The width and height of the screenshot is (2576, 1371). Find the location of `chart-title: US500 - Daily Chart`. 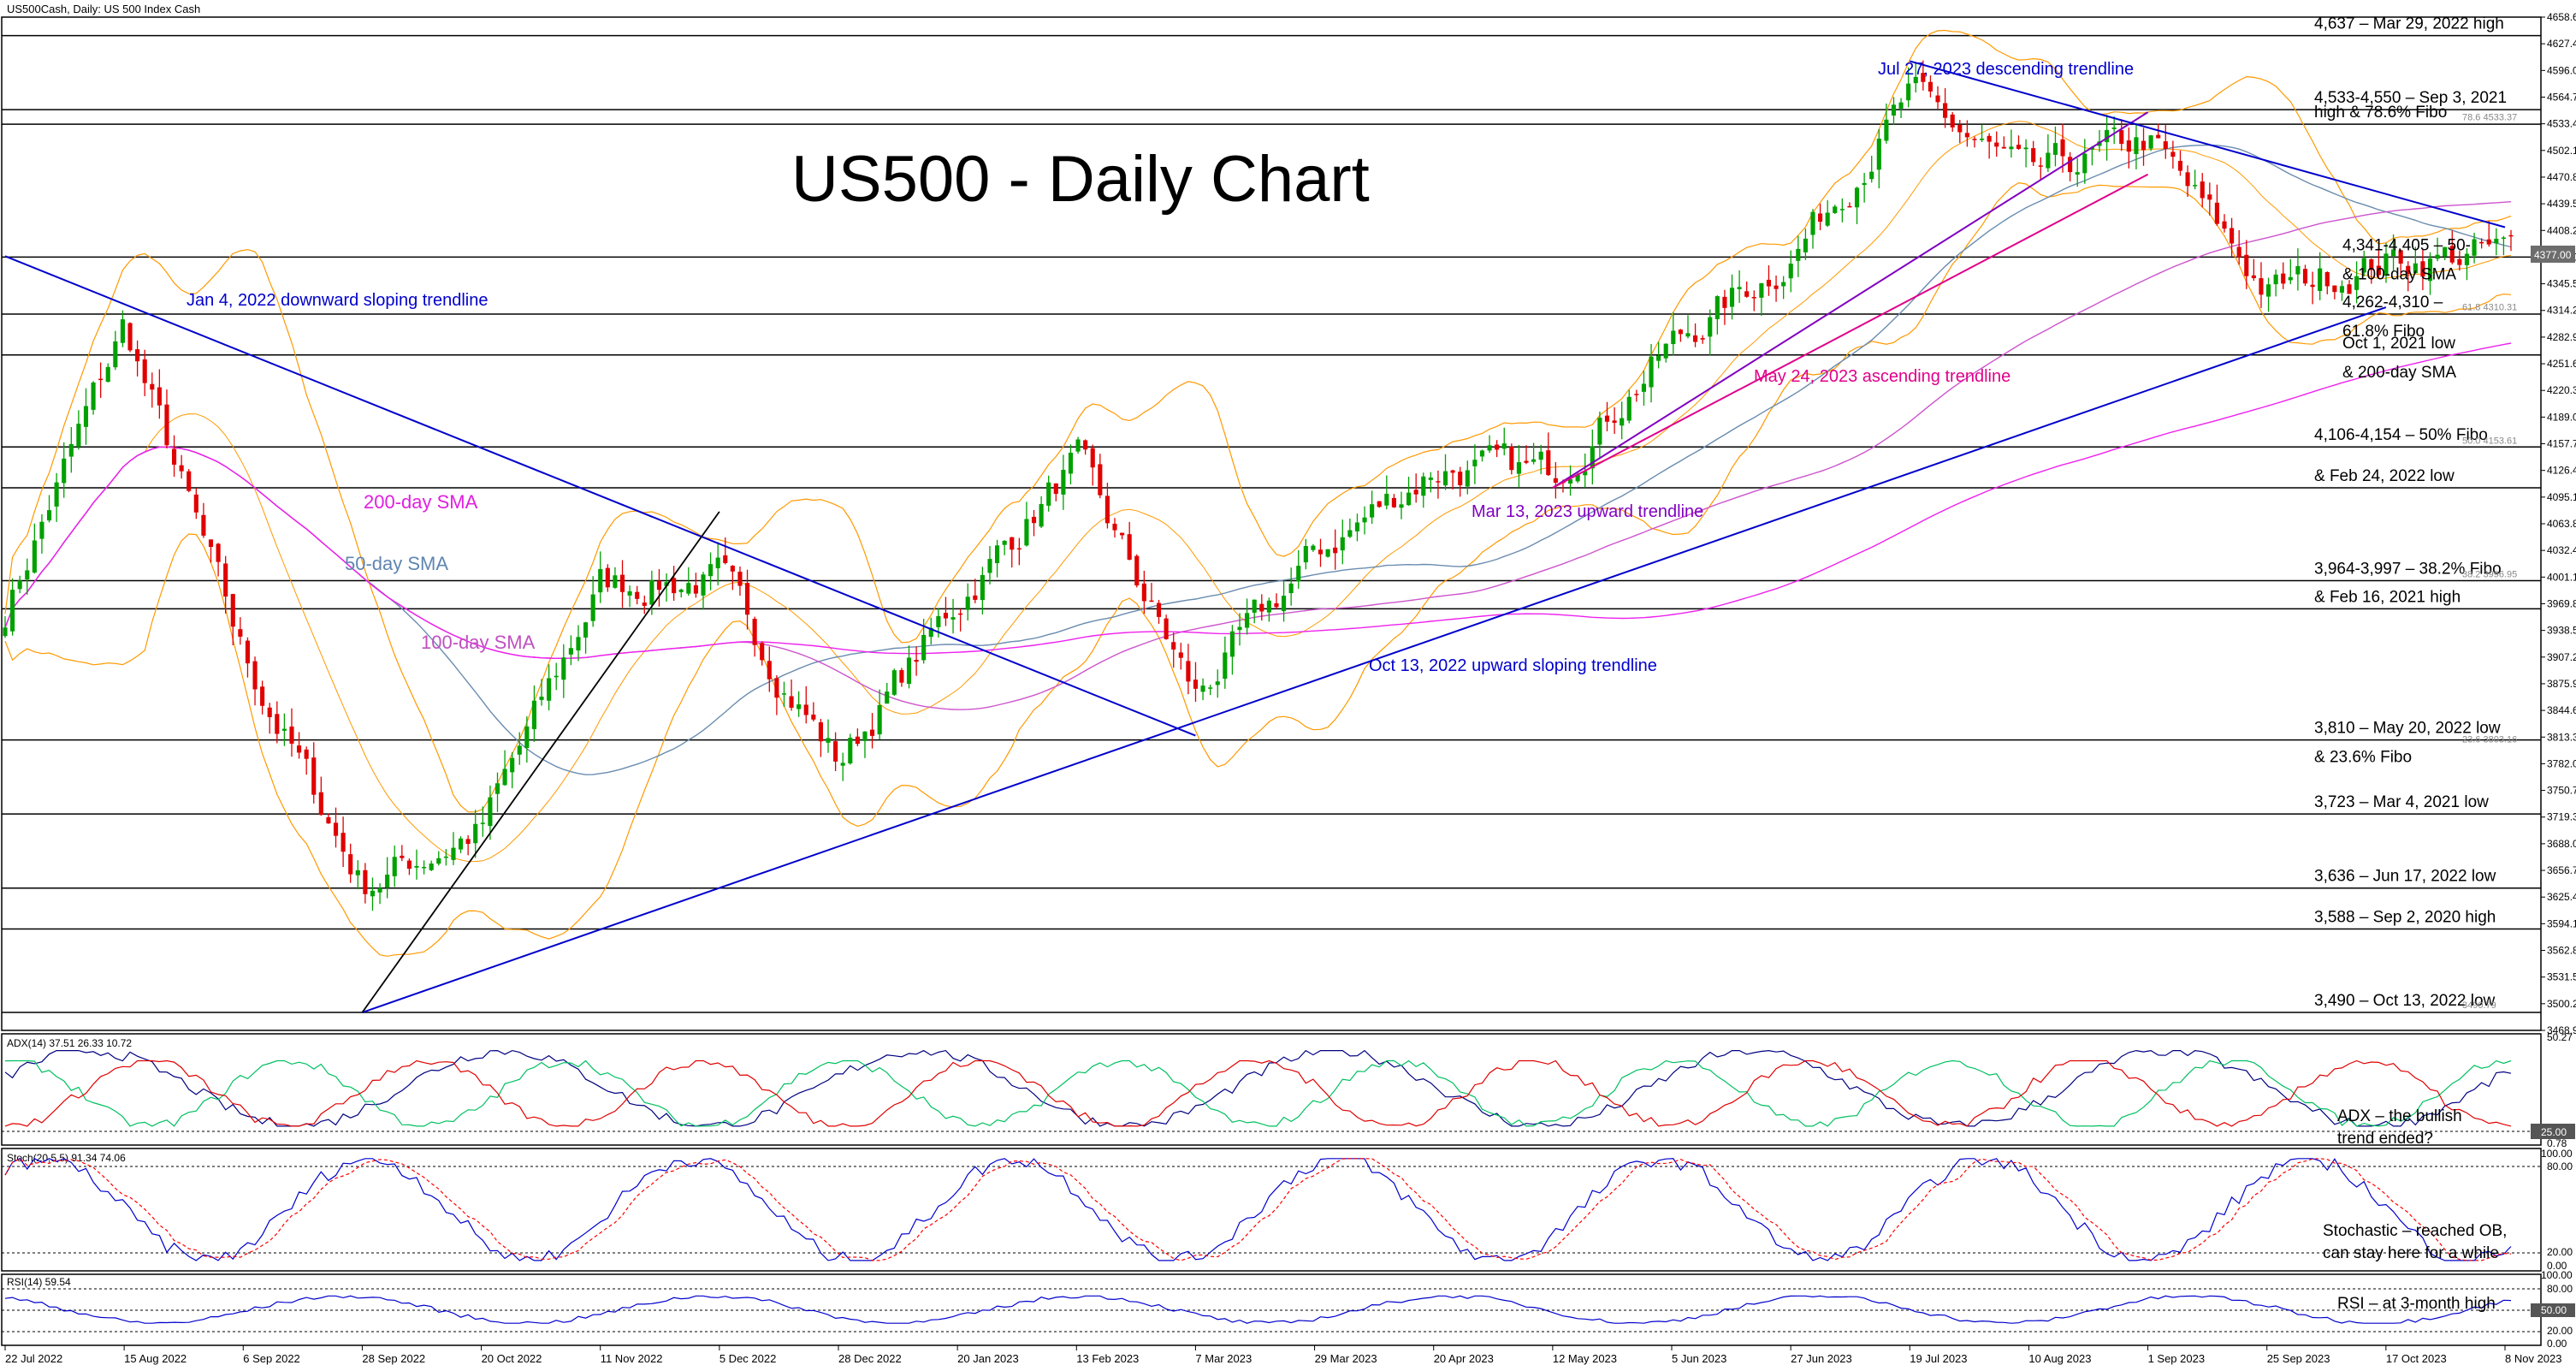

chart-title: US500 - Daily Chart is located at coordinates (1080, 179).